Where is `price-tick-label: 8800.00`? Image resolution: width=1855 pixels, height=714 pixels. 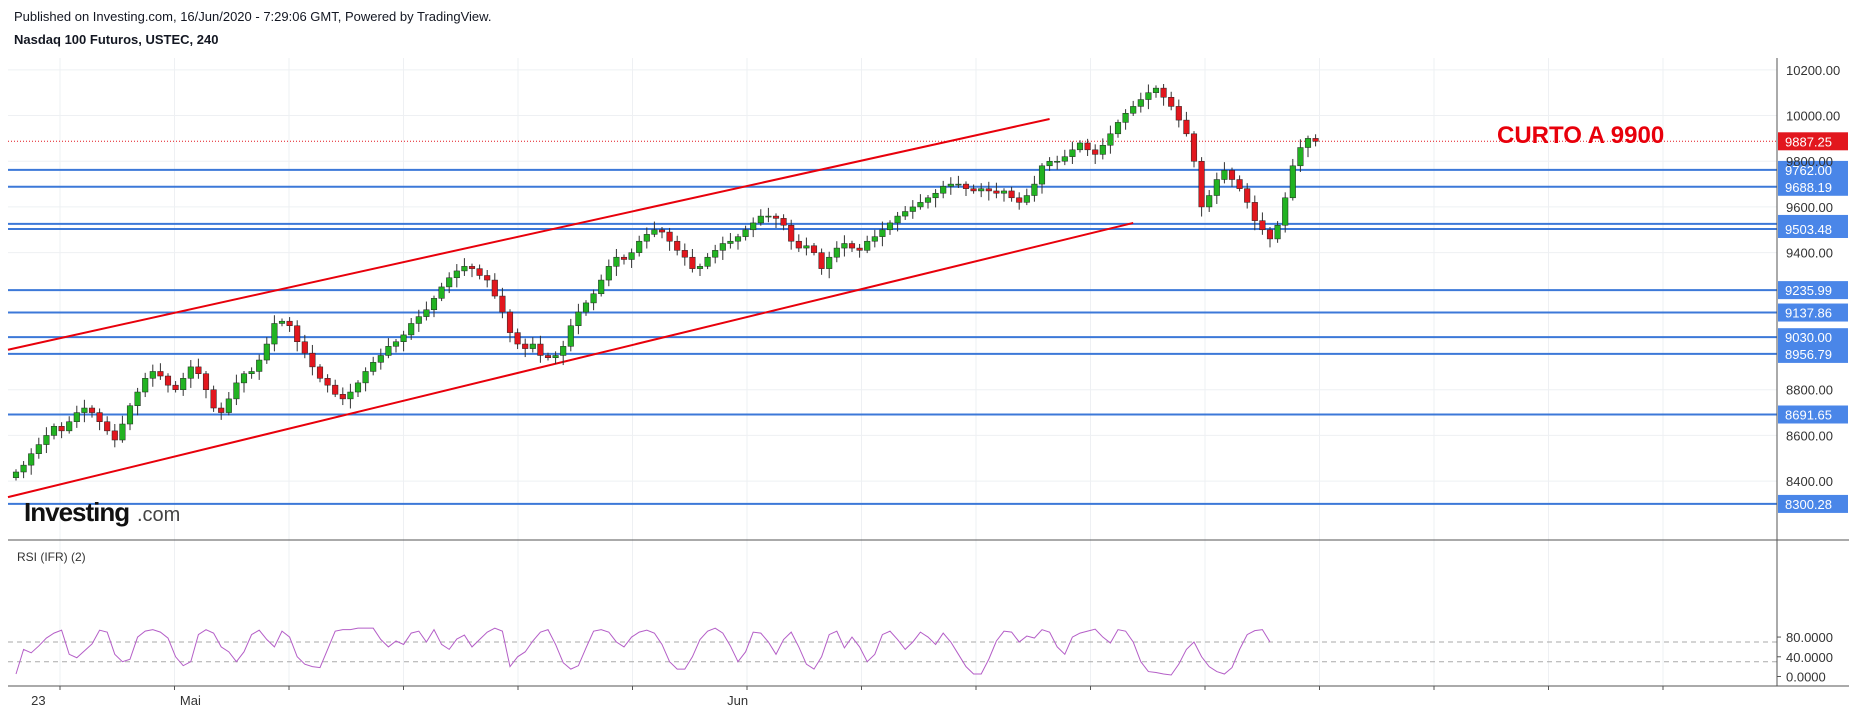 price-tick-label: 8800.00 is located at coordinates (1809, 390).